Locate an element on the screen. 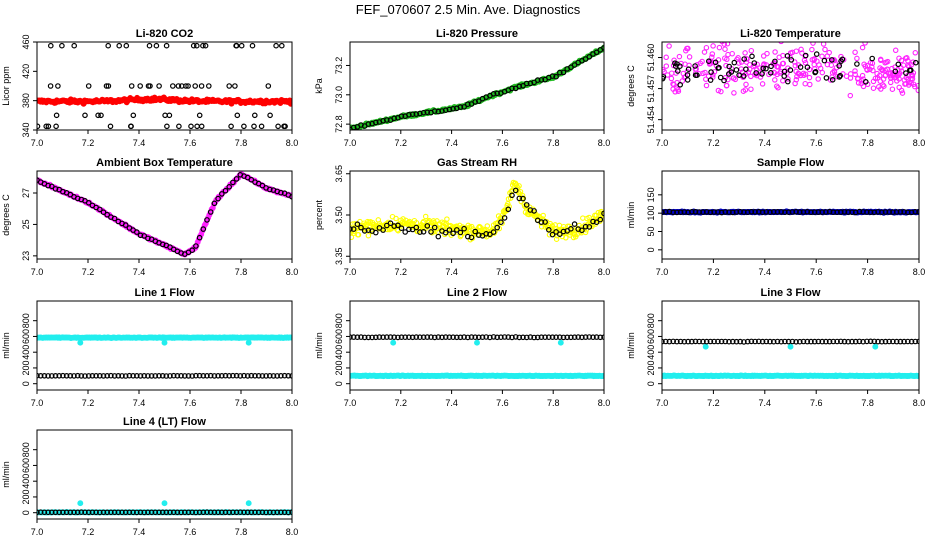  y-tick-label-licor-temp: 51.460 is located at coordinates (651, 58).